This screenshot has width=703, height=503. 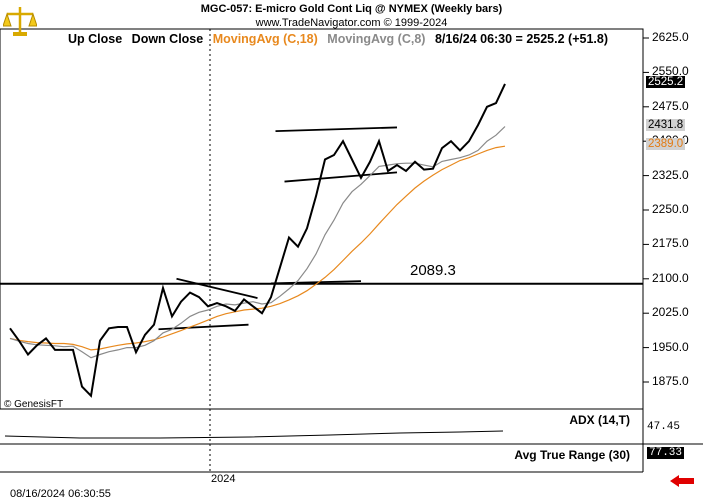 I want to click on y-tick-label: 2100.0, so click(x=670, y=277).